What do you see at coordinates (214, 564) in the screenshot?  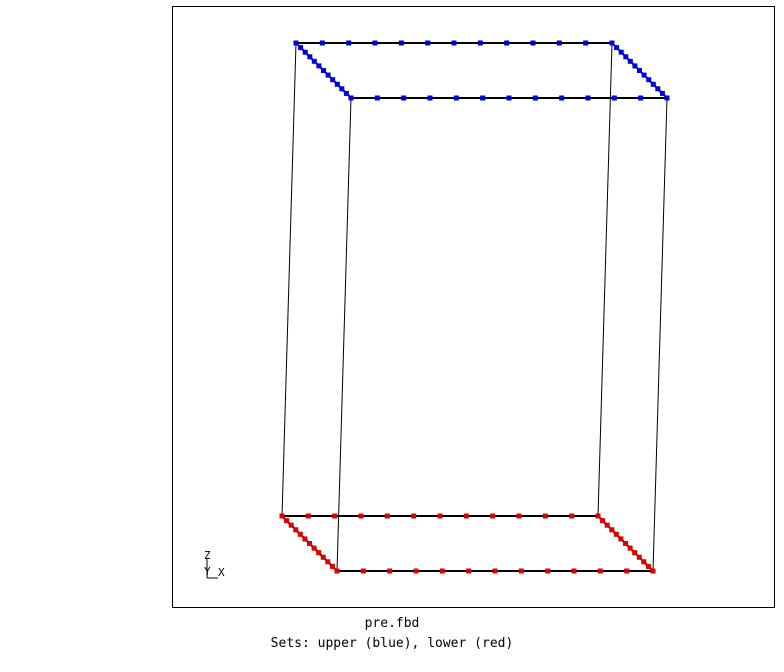 I see `axis-triad: Z Y X` at bounding box center [214, 564].